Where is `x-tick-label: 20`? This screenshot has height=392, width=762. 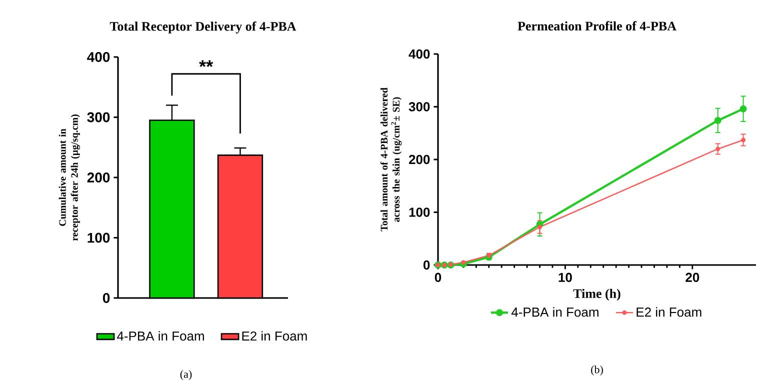
x-tick-label: 20 is located at coordinates (693, 277).